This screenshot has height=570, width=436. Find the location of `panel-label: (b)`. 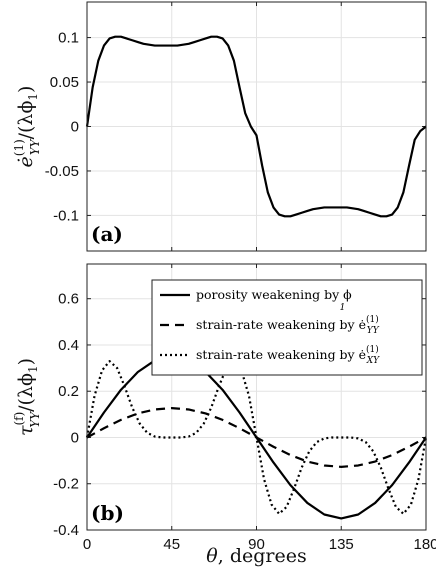

panel-label: (b) is located at coordinates (107, 513).